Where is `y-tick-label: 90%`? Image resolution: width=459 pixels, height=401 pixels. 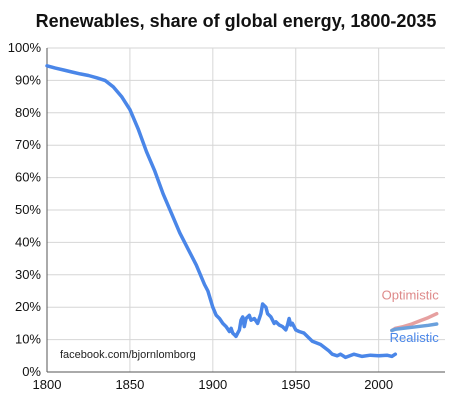 y-tick-label: 90% is located at coordinates (28, 79).